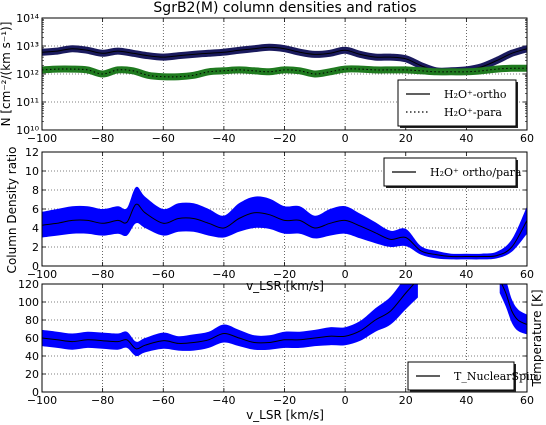  What do you see at coordinates (27, 130) in the screenshot?
I see `y-tick-label: 10¹⁰` at bounding box center [27, 130].